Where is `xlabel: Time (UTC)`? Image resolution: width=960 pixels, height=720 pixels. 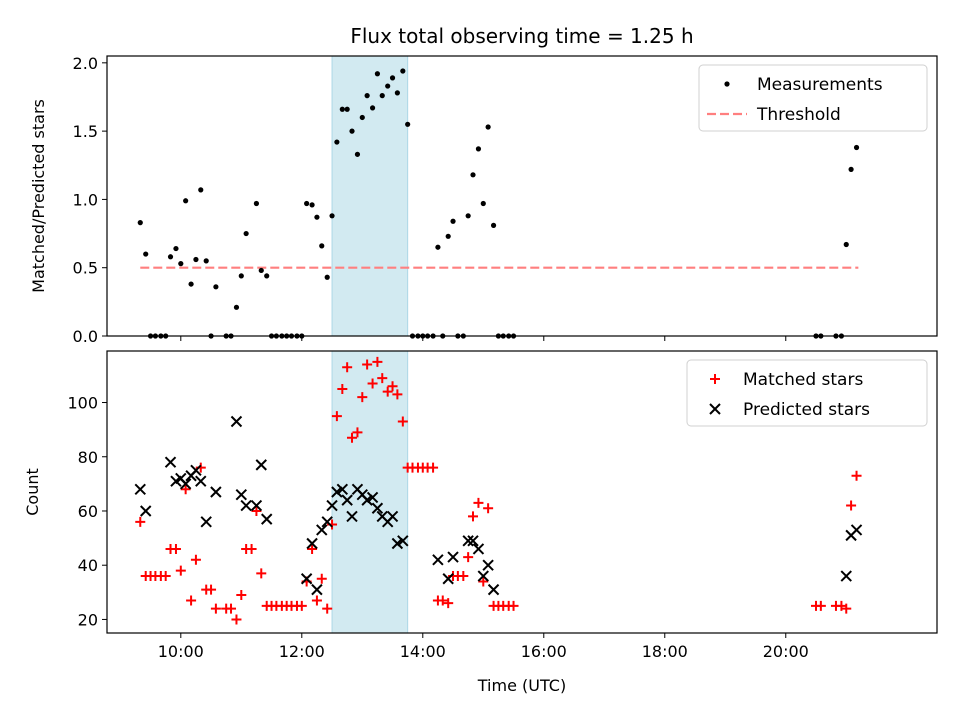 xlabel: Time (UTC) is located at coordinates (521, 685).